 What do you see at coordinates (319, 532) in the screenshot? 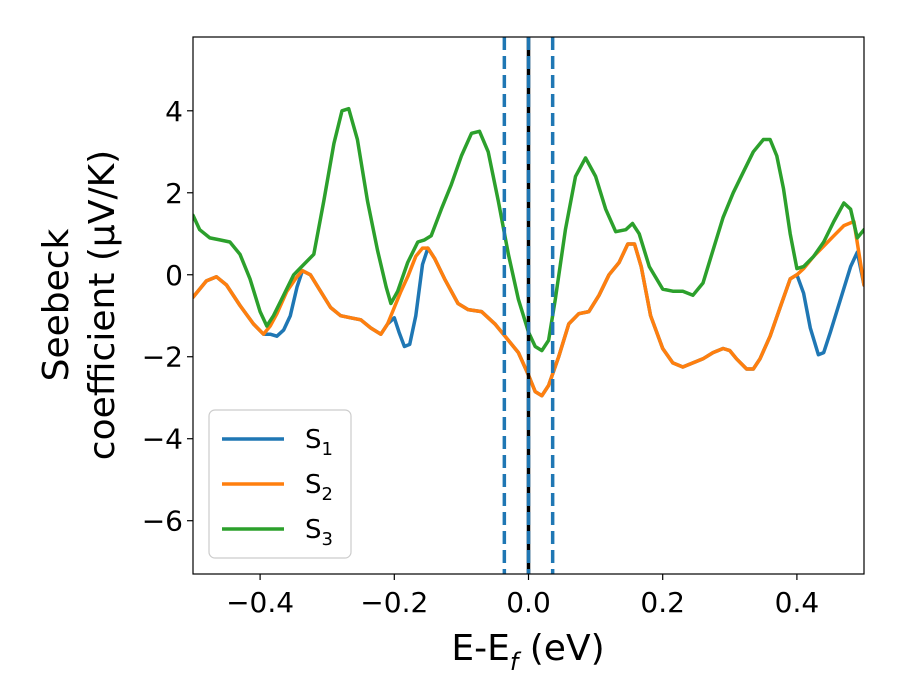
I see `legend-label-s3: S3` at bounding box center [319, 532].